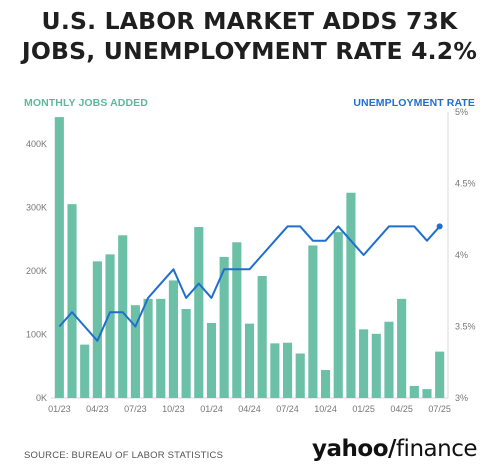  I want to click on right-tick-label: 3%, so click(461, 398).